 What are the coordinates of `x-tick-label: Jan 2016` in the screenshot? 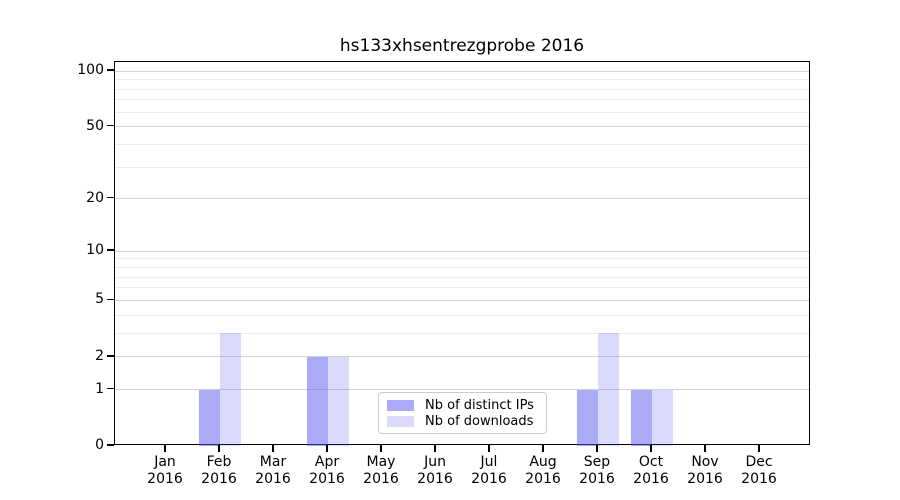 It's located at (165, 470).